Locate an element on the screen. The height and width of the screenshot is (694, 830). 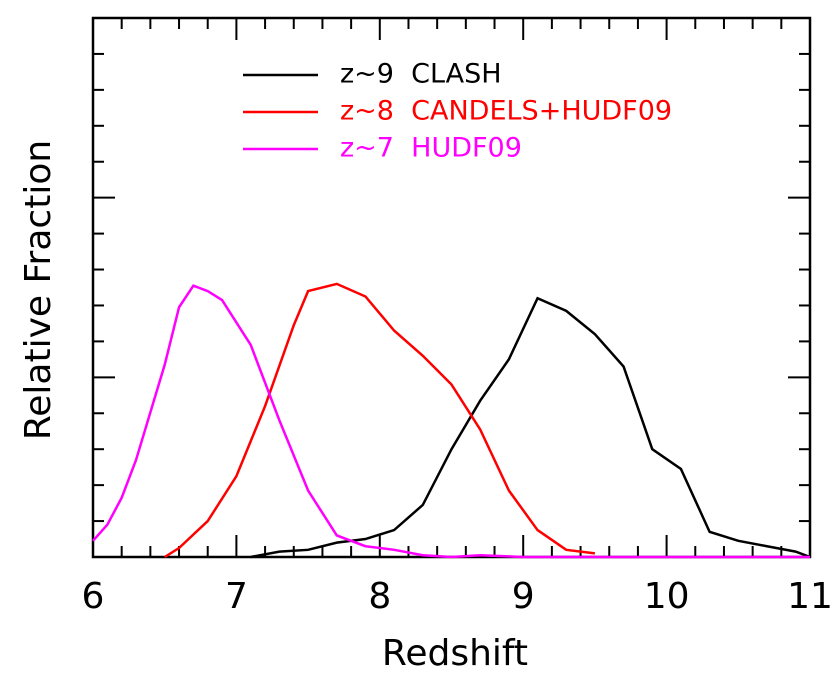
y-axis-label: Relative Fraction is located at coordinates (38, 290).